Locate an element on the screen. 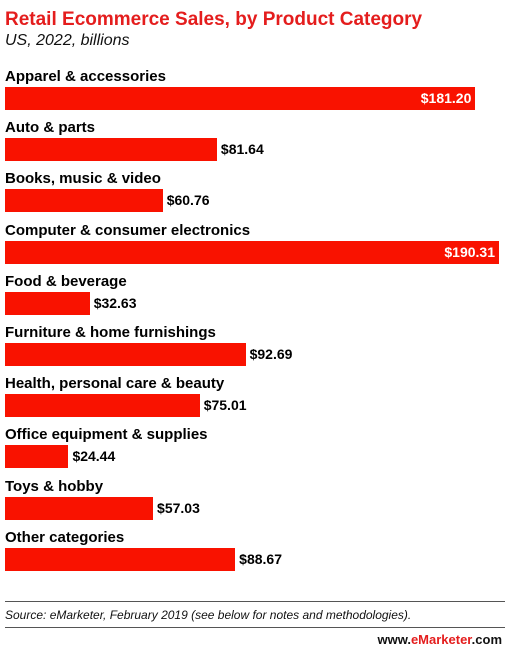 The width and height of the screenshot is (510, 653). value-label: $88.67 is located at coordinates (260, 558).